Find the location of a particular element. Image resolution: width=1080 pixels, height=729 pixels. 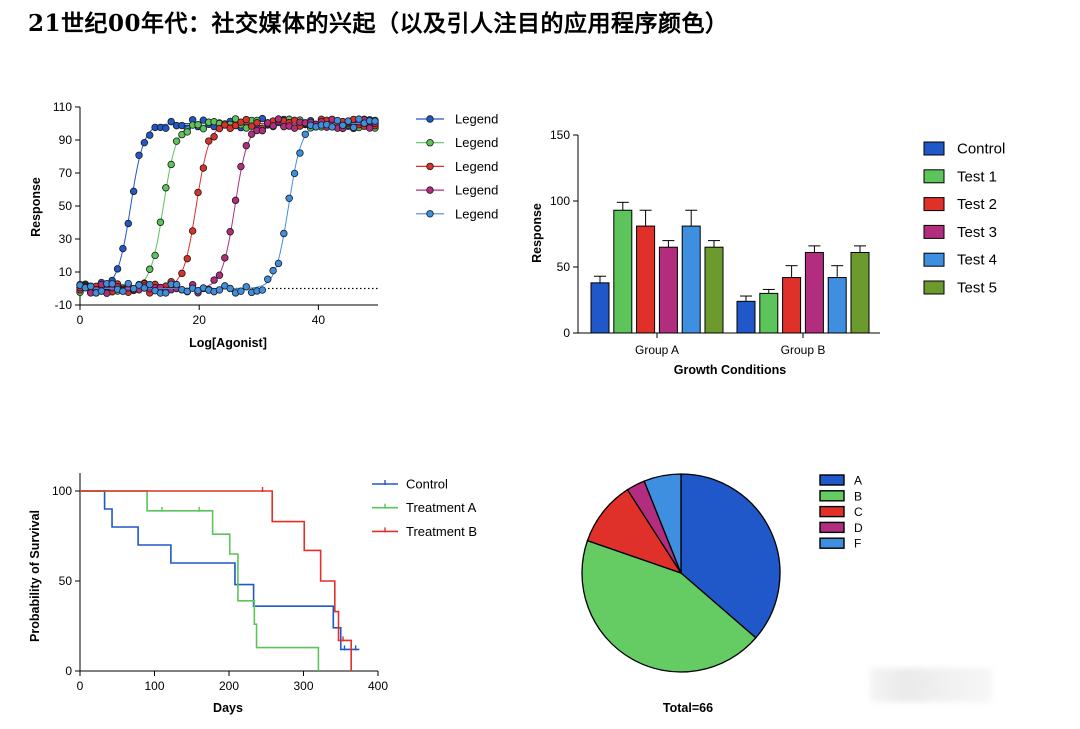

dose-legend: Legend Legend Legend Legend Legend is located at coordinates (457, 166).